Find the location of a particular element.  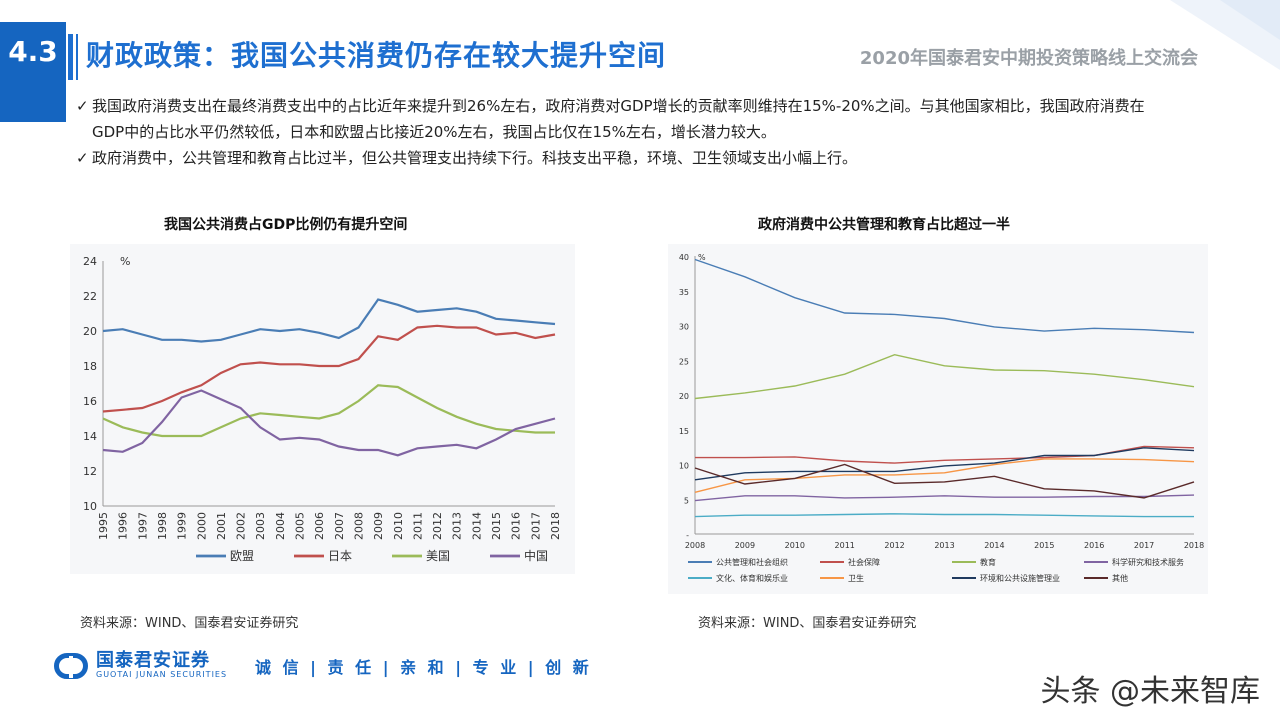

logo-name-cn: 国泰君安证券 is located at coordinates (153, 660).